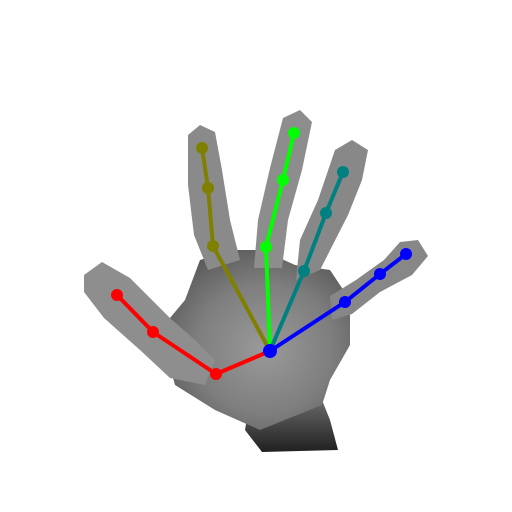 The image size is (512, 512). What do you see at coordinates (270, 351) in the screenshot?
I see `wrist-joint` at bounding box center [270, 351].